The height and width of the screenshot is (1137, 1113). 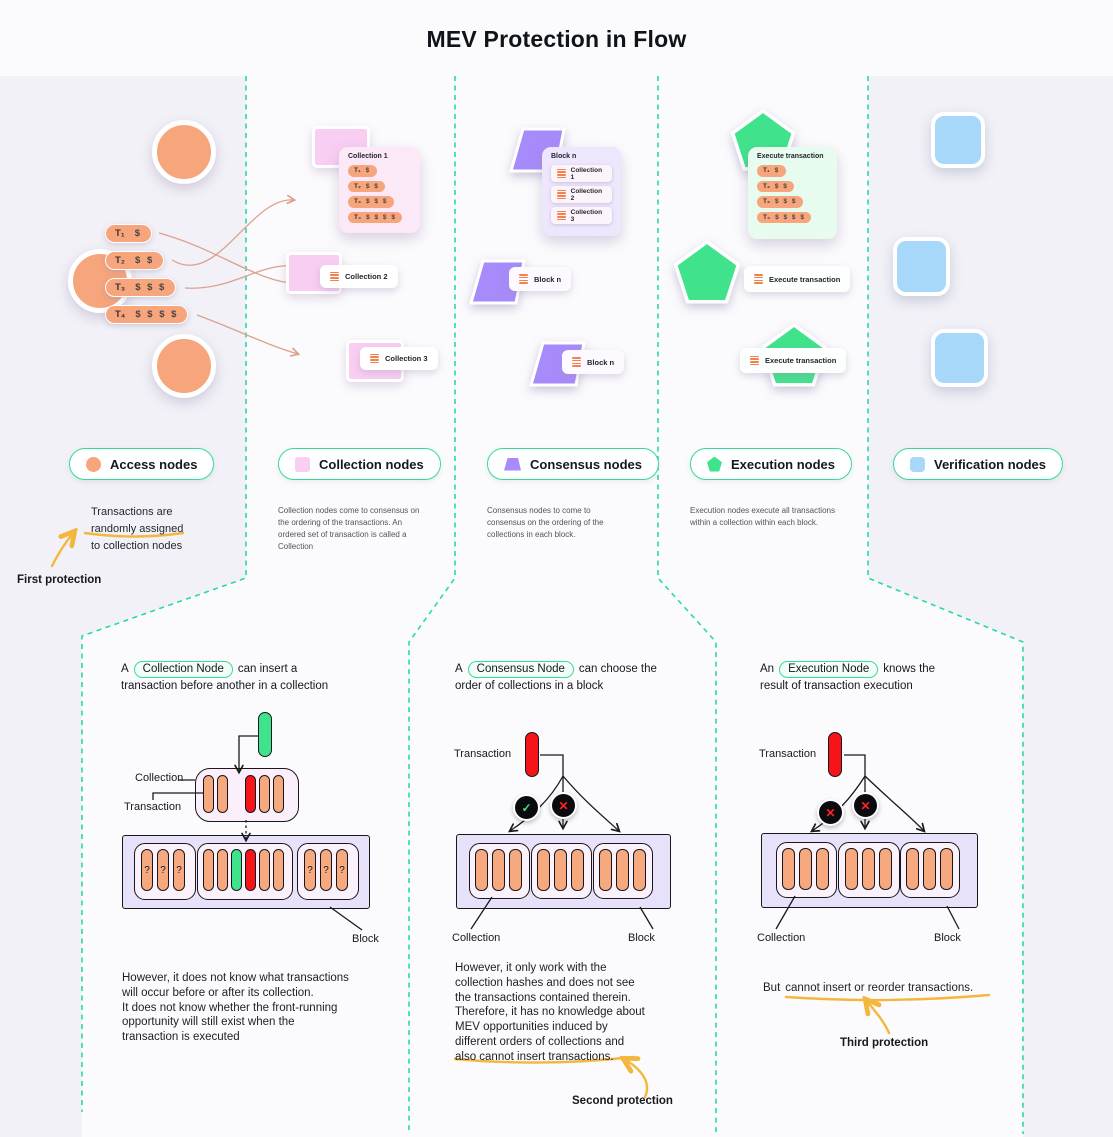 What do you see at coordinates (532, 754) in the screenshot?
I see `attacker-transaction-pill-red` at bounding box center [532, 754].